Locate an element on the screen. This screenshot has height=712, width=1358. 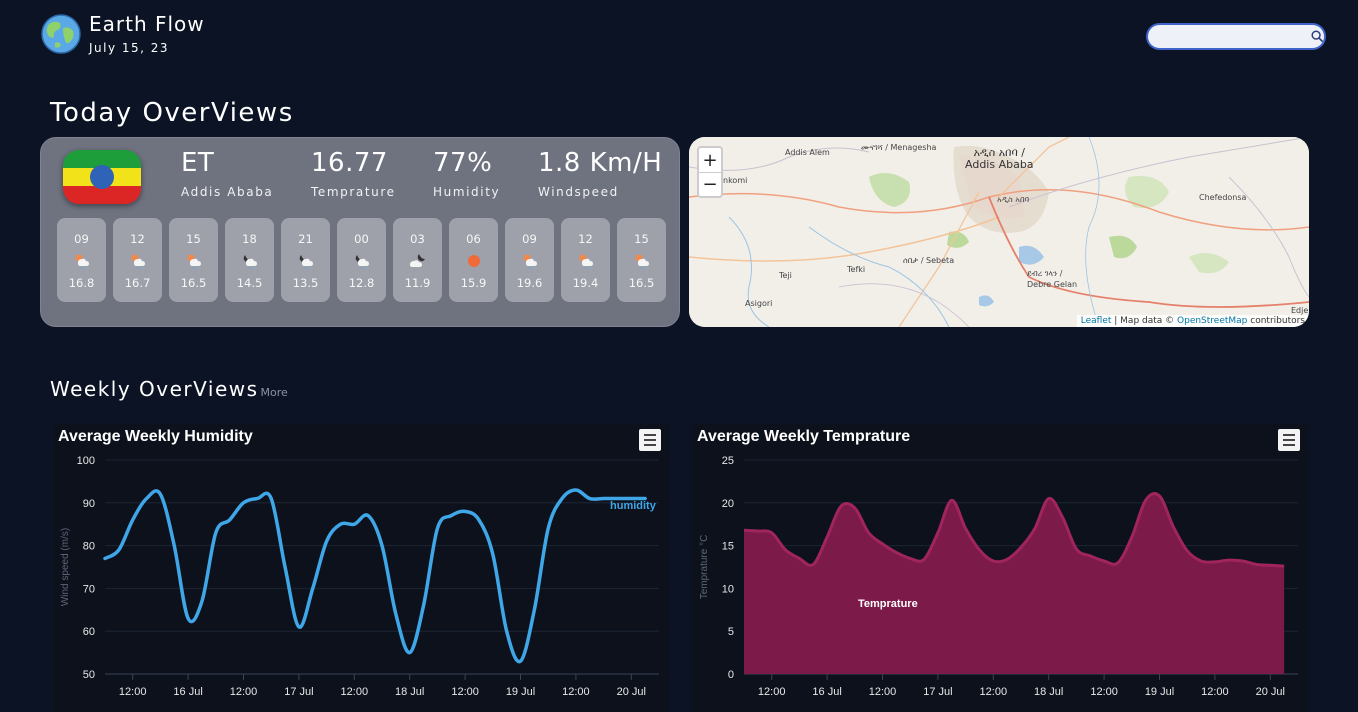
weekly-heading: Weekly OverViews is located at coordinates (154, 389).